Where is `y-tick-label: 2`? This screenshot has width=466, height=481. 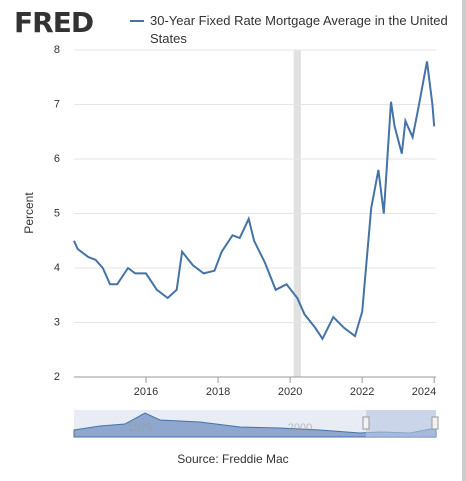
y-tick-label: 2 is located at coordinates (57, 377).